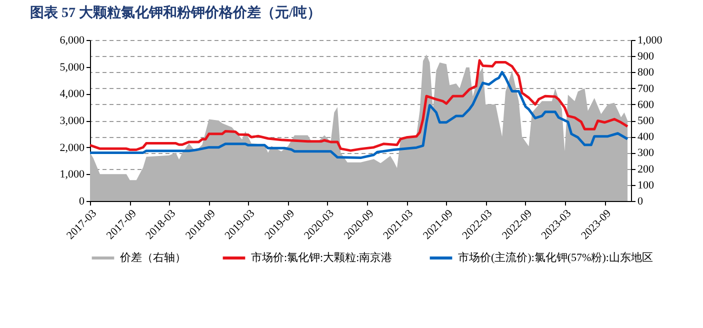 The height and width of the screenshot is (328, 703). I want to click on y2-tick-label: 300, so click(646, 153).